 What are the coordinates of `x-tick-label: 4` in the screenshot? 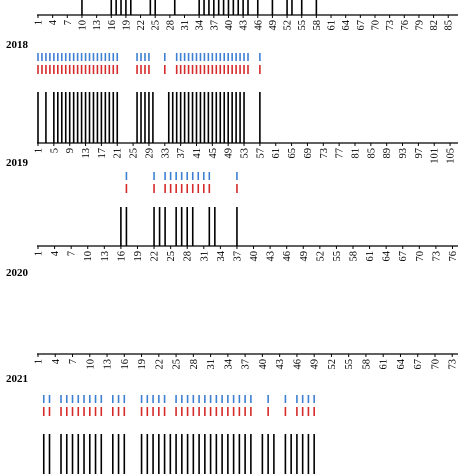 It's located at (55, 253).